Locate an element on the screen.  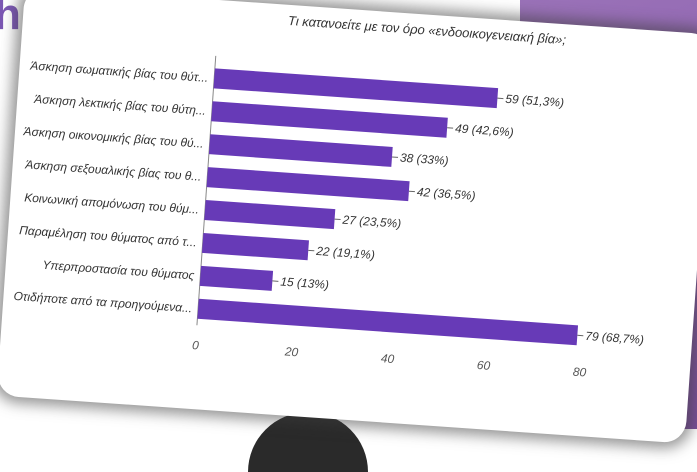
value-label: 79 (68,7%) is located at coordinates (615, 338).